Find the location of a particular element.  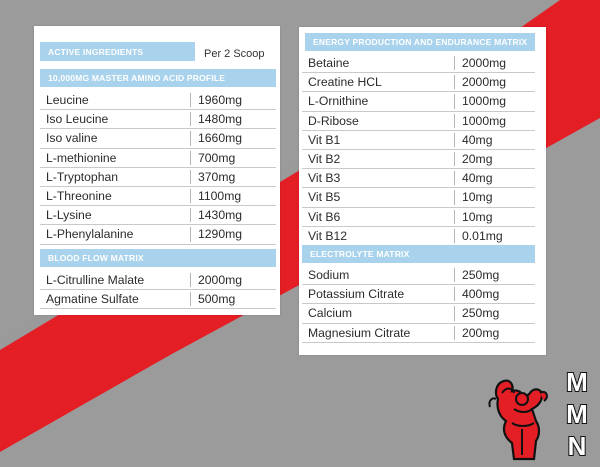

ingredient-amount: 1290mg is located at coordinates (220, 234).